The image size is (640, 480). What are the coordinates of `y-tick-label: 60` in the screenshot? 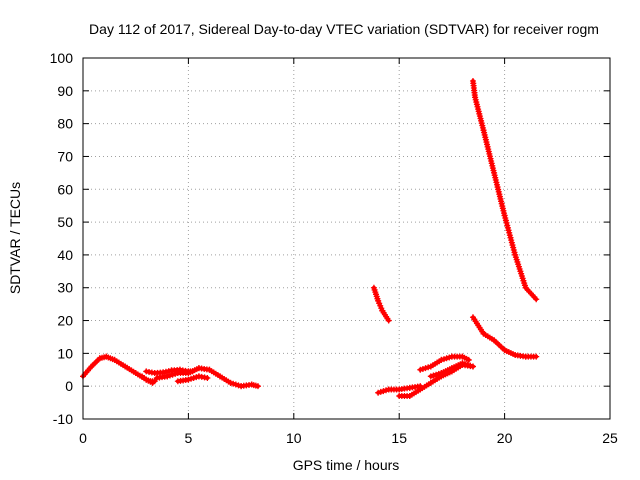 It's located at (65, 189).